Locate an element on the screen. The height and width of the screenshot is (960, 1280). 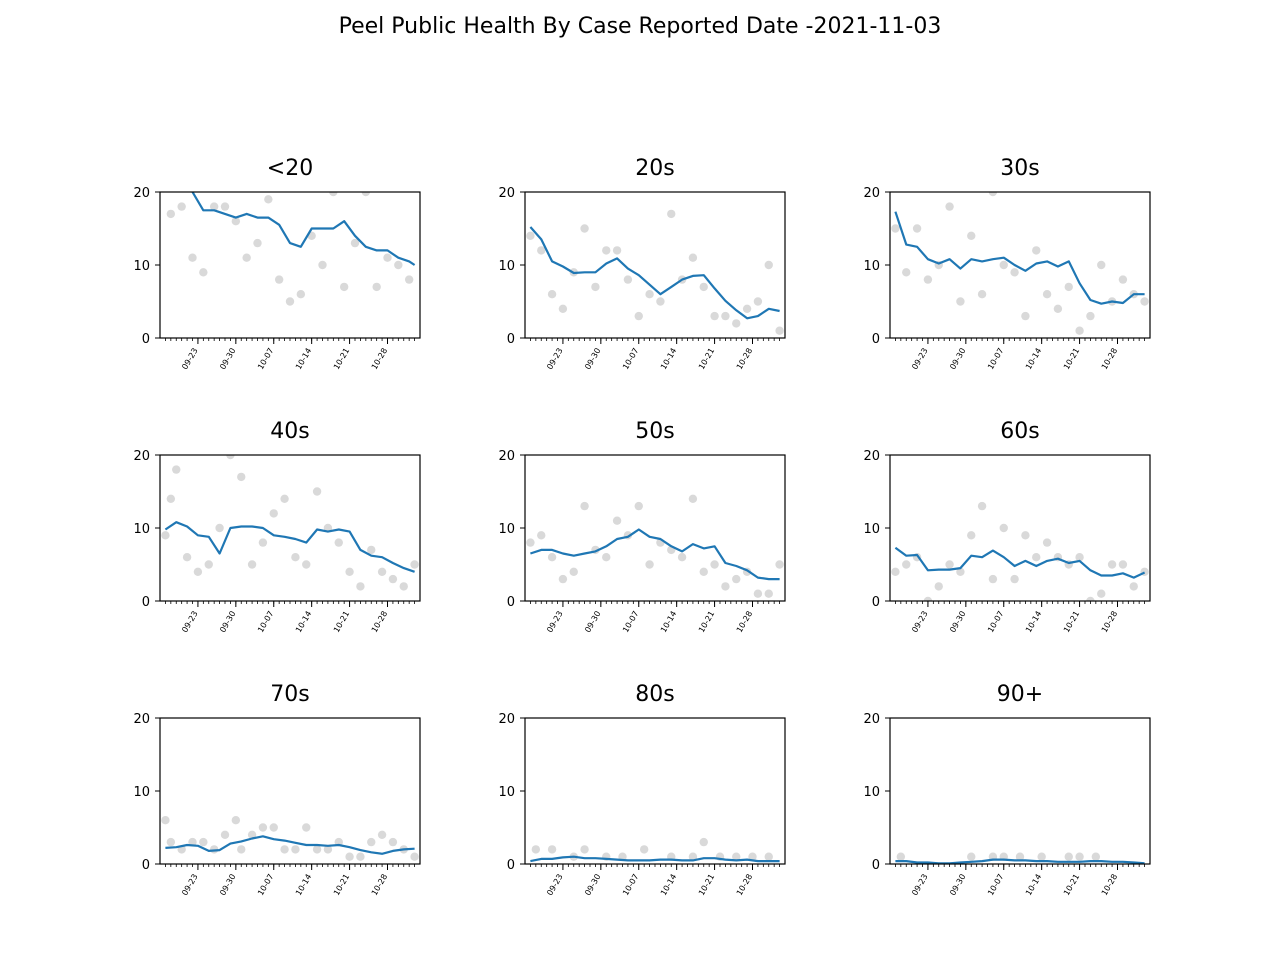
subplot-4: 50s 0 10 20 09-23 09-30 10-07 10-14 10-21 10-28 is located at coordinates (642, 527).